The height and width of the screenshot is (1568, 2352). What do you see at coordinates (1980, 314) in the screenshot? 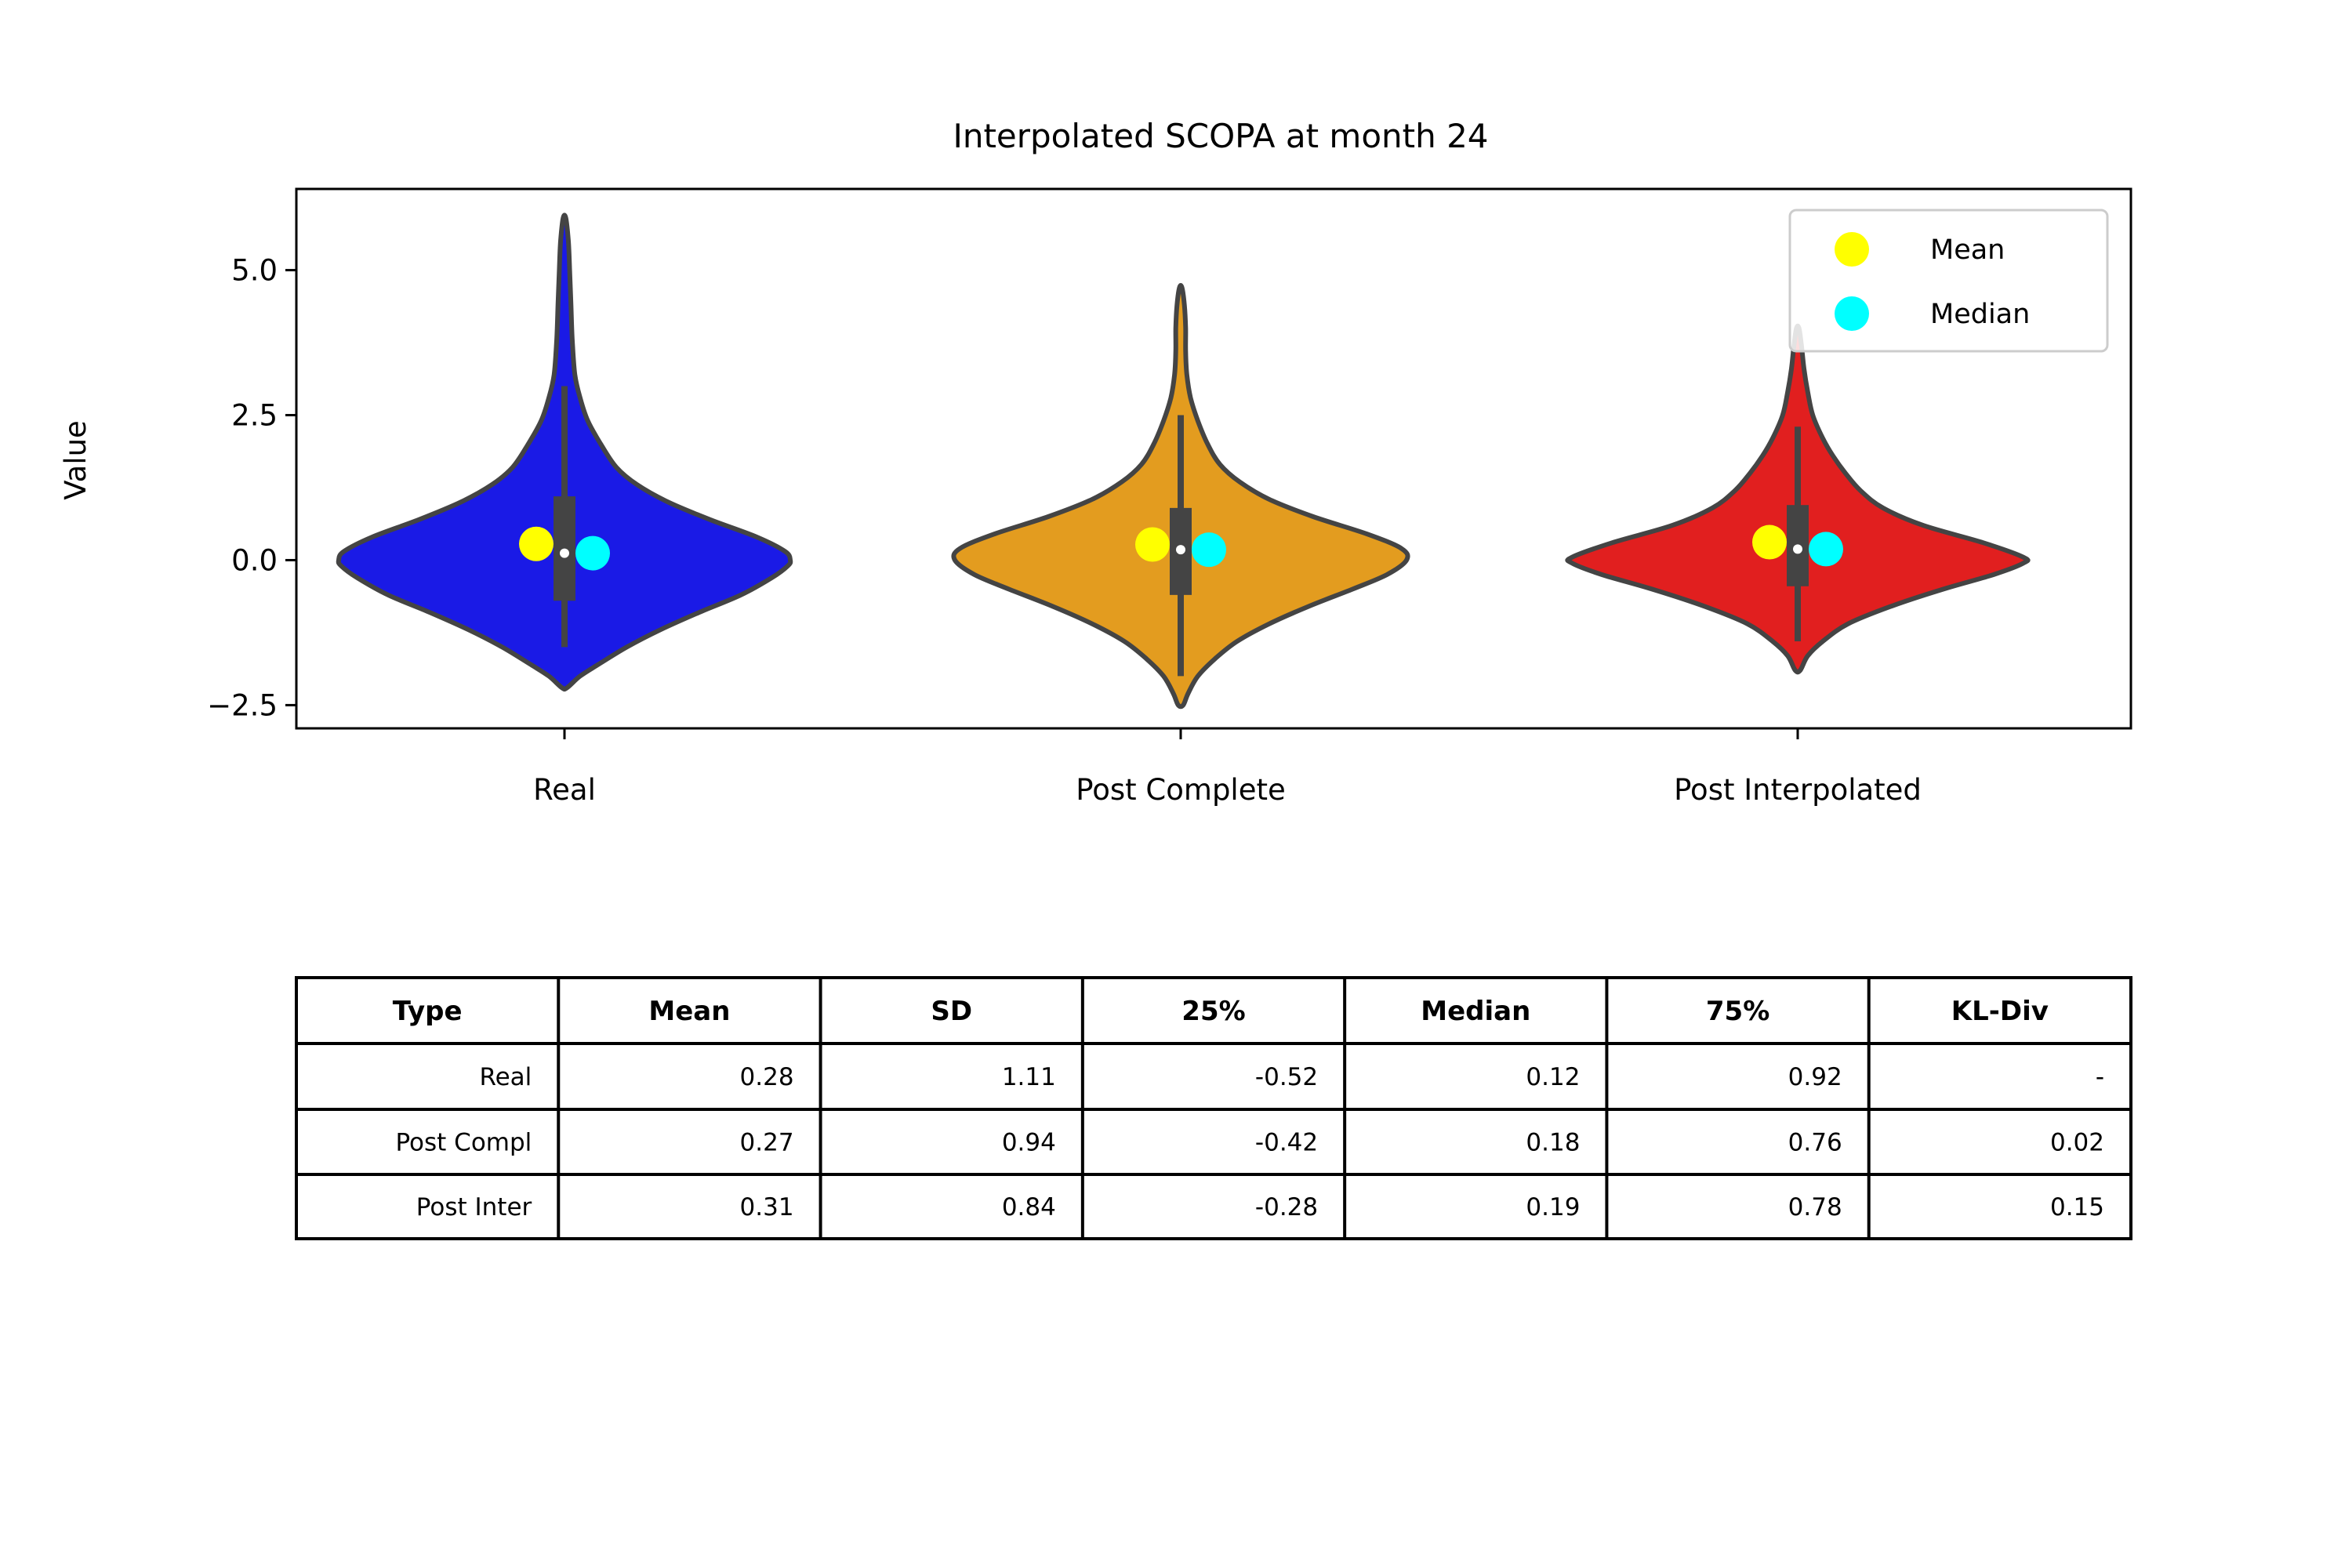
I see `legend-label: Median` at bounding box center [1980, 314].